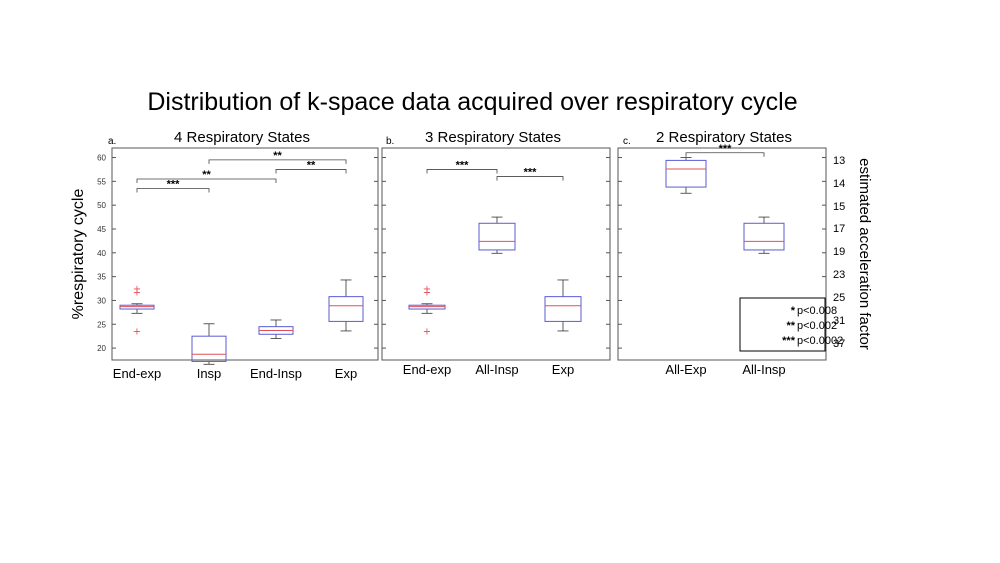 Image resolution: width=1000 pixels, height=563 pixels. What do you see at coordinates (686, 173) in the screenshot?
I see `box-all-exp` at bounding box center [686, 173].